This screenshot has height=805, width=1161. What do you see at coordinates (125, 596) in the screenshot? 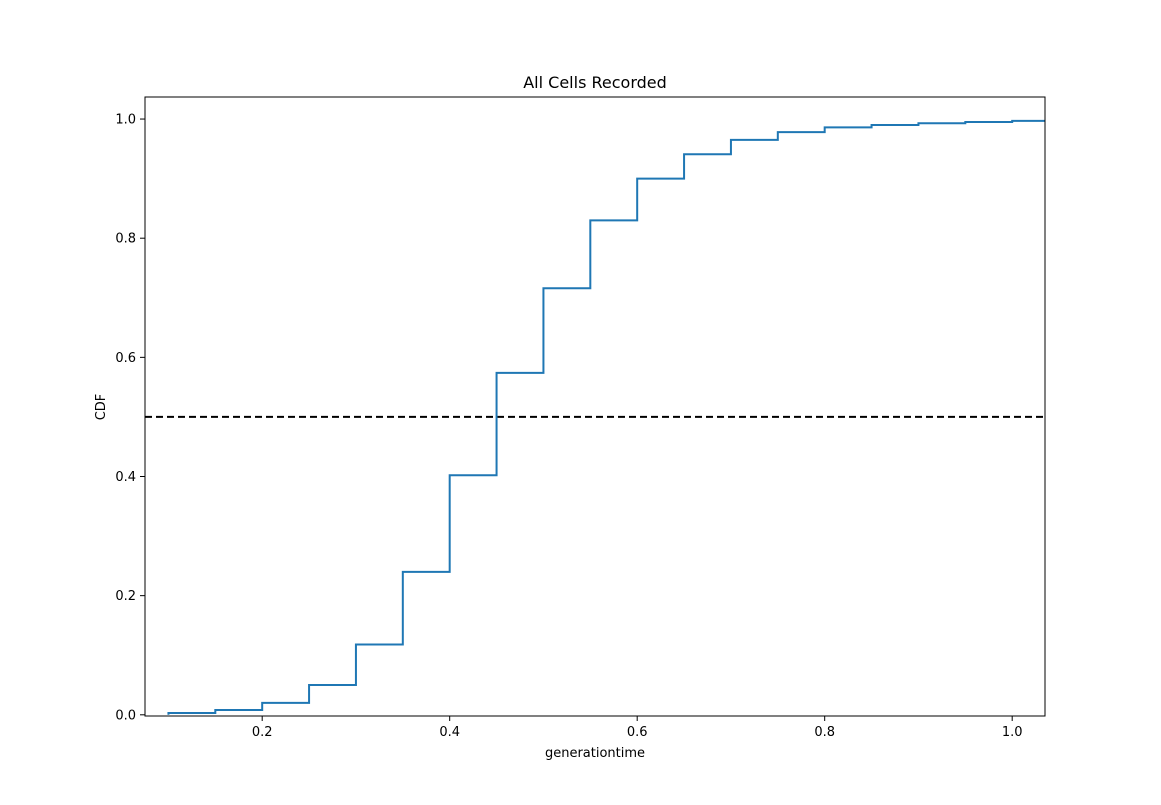
I see `y-tick-label: 0.2` at bounding box center [125, 596].